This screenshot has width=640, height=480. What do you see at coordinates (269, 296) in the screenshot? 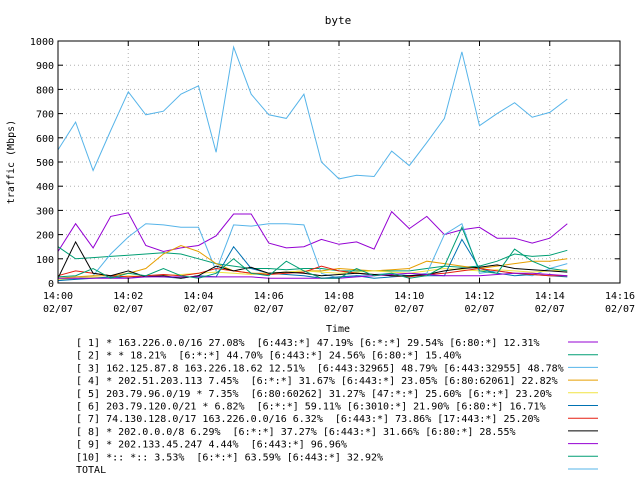
I see `x-tick-time-label: 14:06` at bounding box center [269, 296].